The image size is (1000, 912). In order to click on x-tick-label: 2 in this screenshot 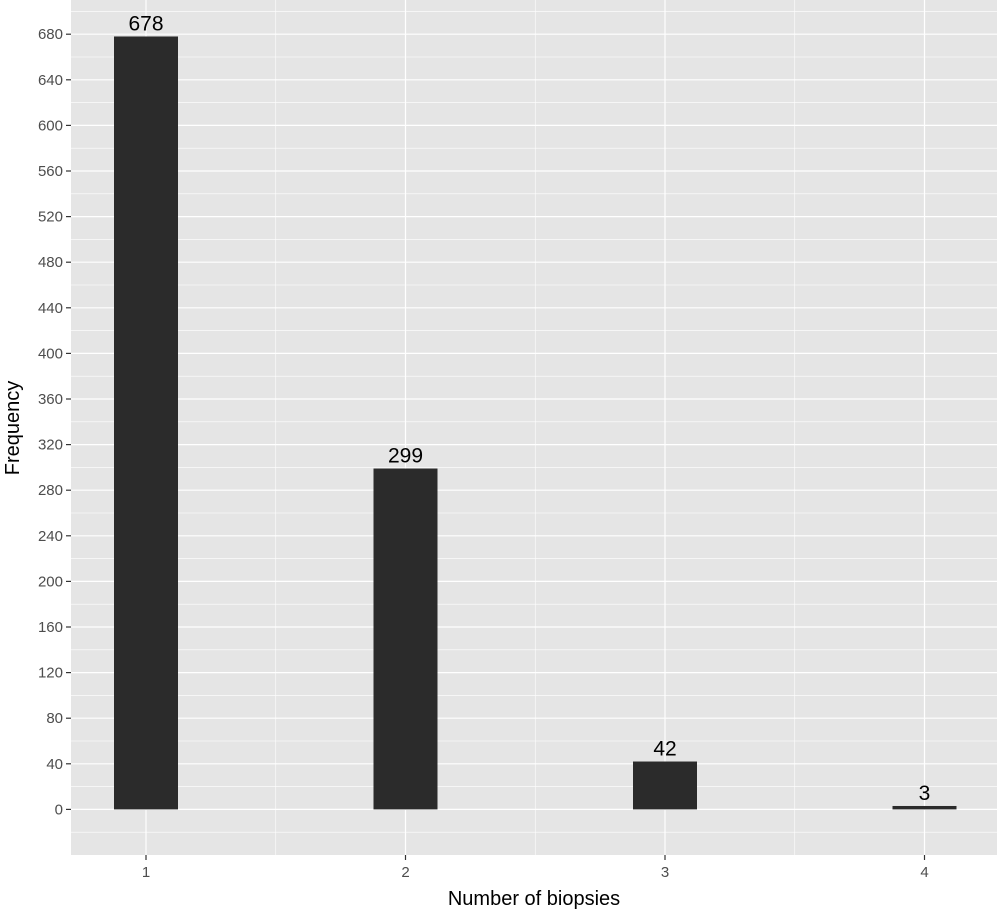, I will do `click(405, 872)`.